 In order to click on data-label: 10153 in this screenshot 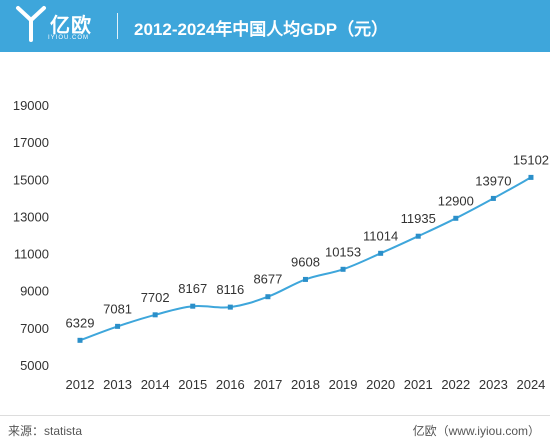, I will do `click(343, 251)`.